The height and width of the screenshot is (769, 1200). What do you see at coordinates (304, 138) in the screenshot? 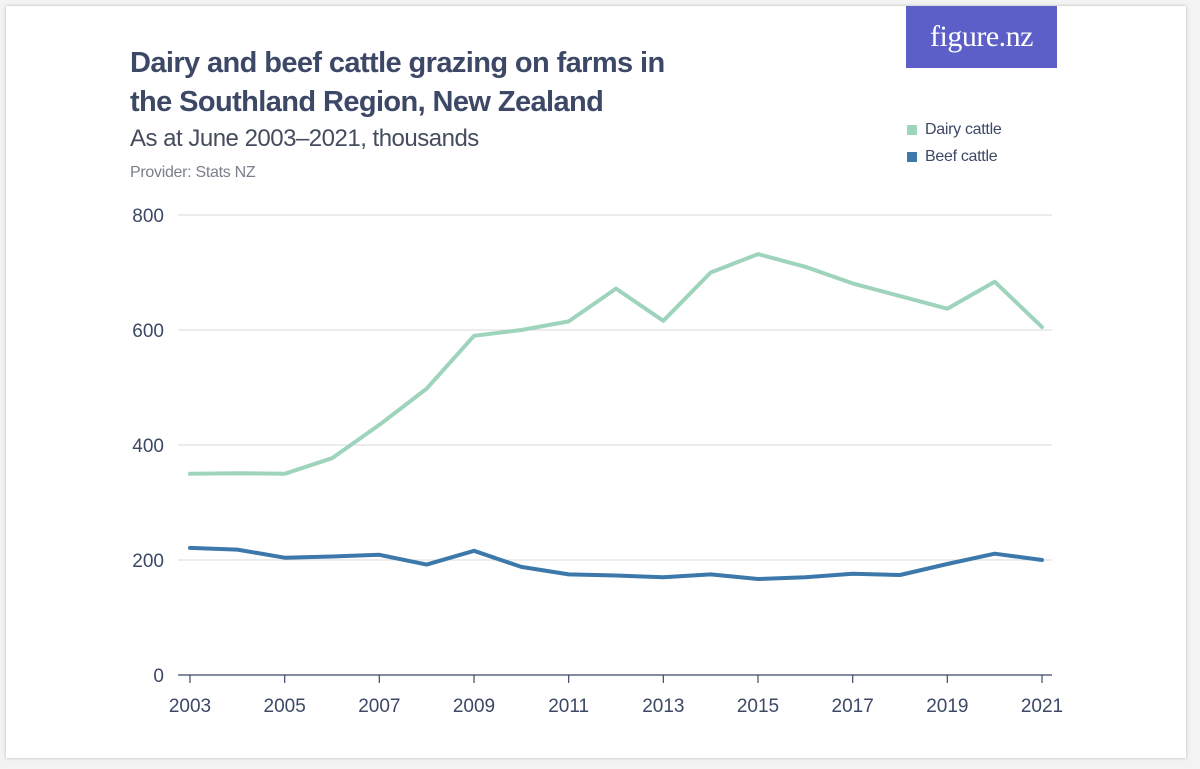
I see `chart-subtitle: As at June 2003–2021, thousands` at bounding box center [304, 138].